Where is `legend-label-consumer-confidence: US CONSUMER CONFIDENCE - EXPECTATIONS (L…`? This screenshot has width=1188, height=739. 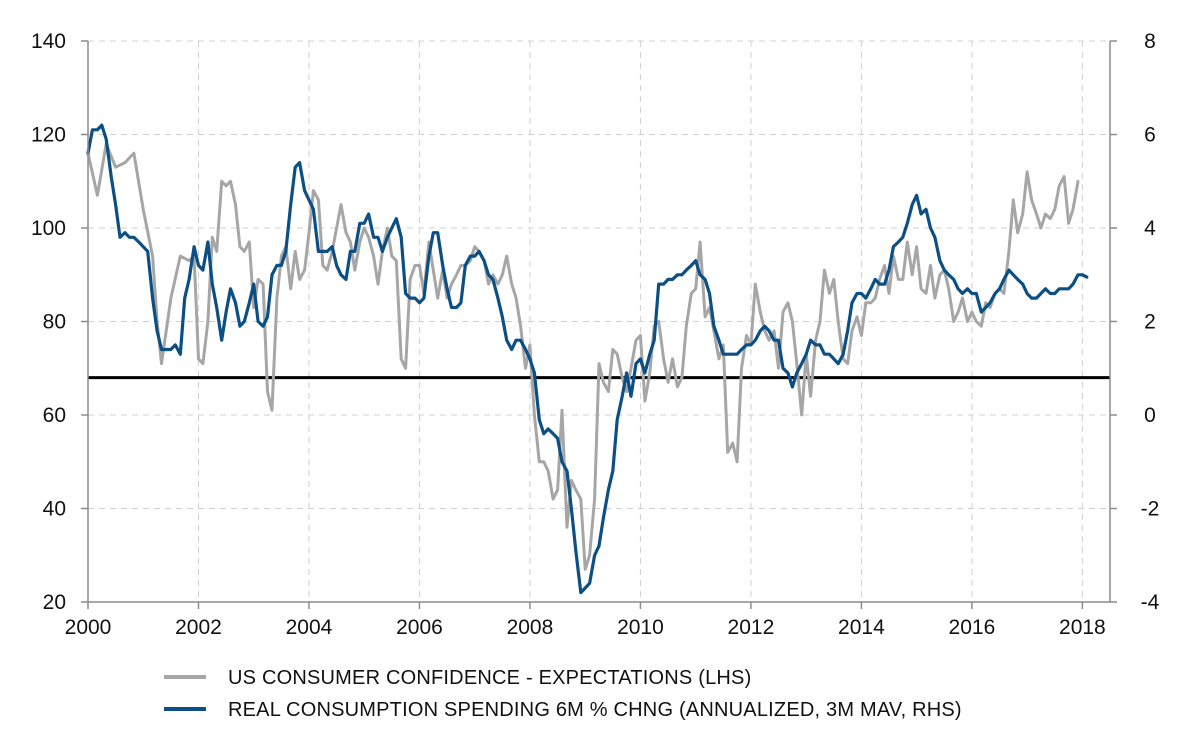 legend-label-consumer-confidence: US CONSUMER CONFIDENCE - EXPECTATIONS (L… is located at coordinates (489, 678).